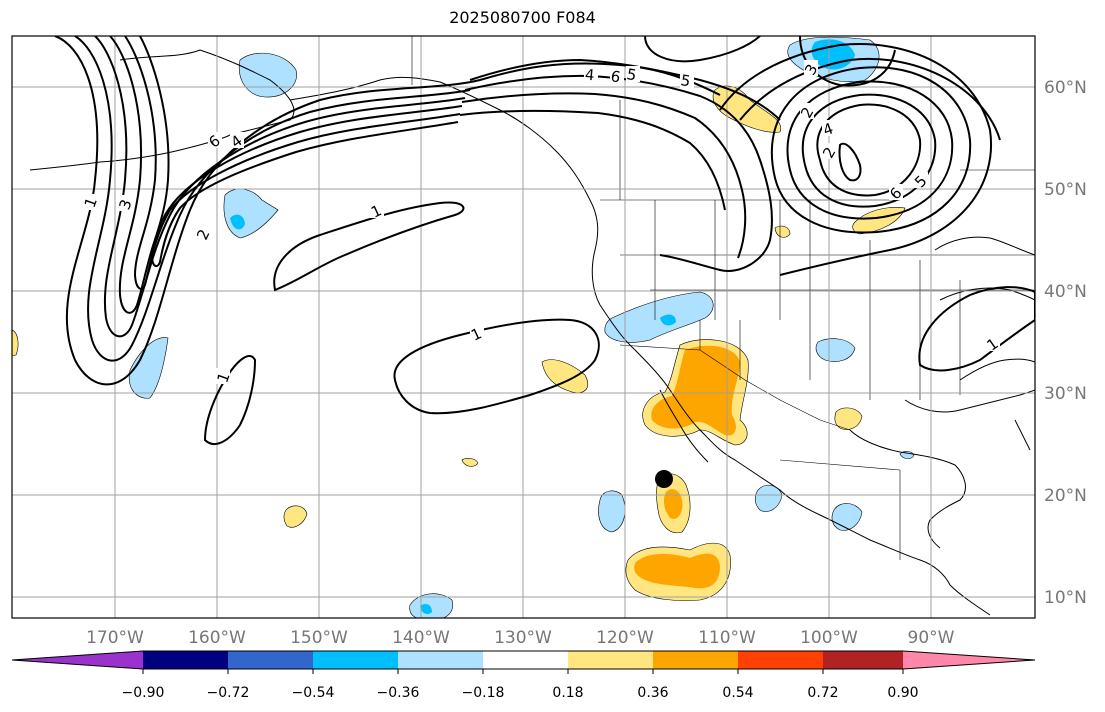 The height and width of the screenshot is (712, 1105). I want to click on colorbar-extend-high, so click(969, 660).